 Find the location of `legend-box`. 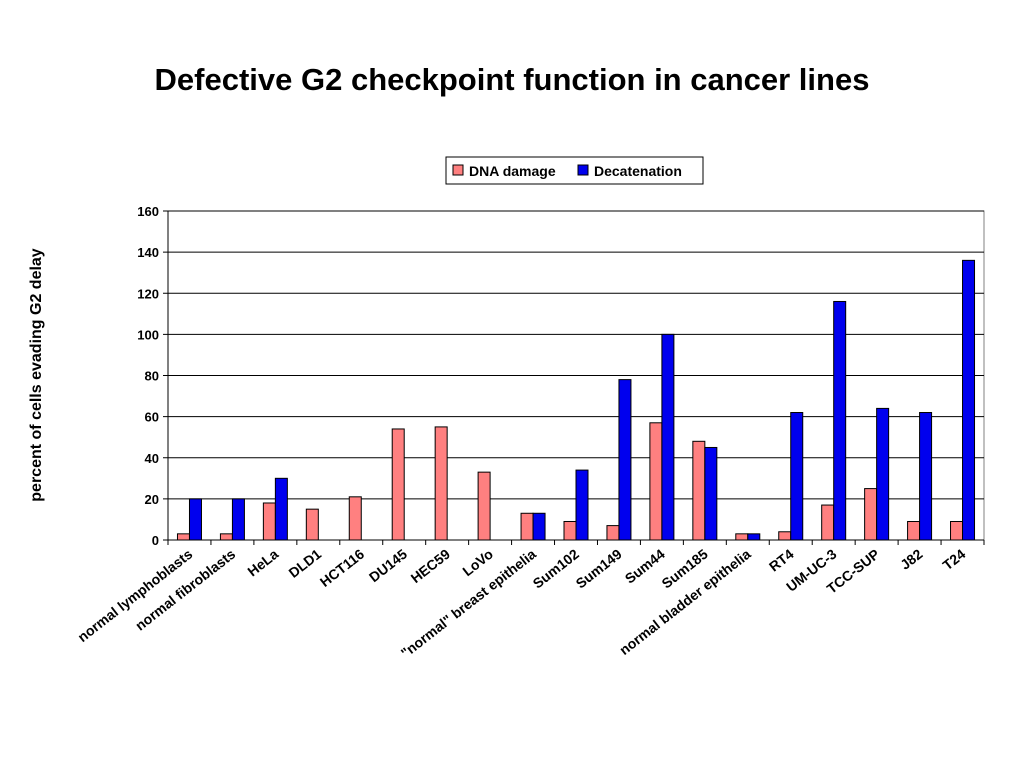

legend-box is located at coordinates (574, 170).